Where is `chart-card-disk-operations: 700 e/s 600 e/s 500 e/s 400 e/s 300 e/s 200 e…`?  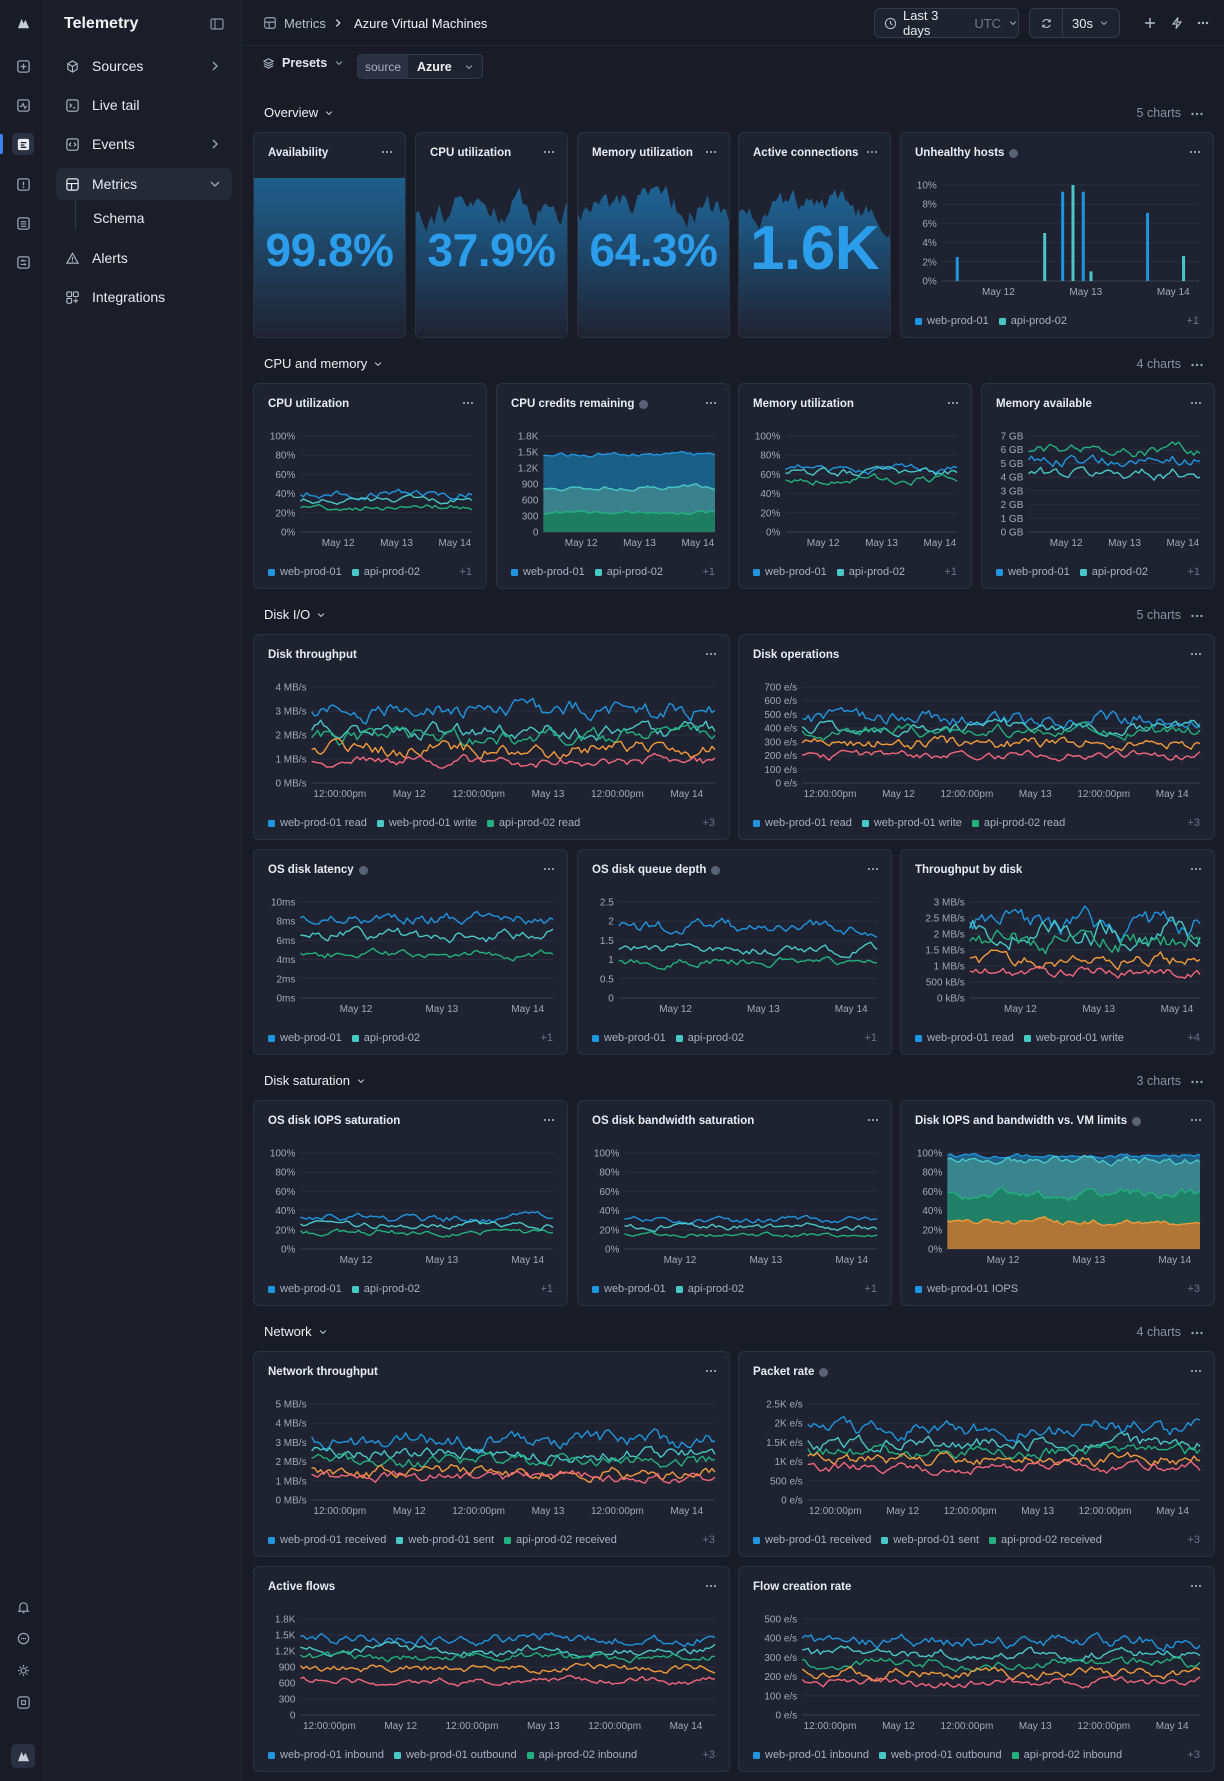
chart-card-disk-operations: 700 e/s 600 e/s 500 e/s 400 e/s 300 e/s 200 e… is located at coordinates (976, 737).